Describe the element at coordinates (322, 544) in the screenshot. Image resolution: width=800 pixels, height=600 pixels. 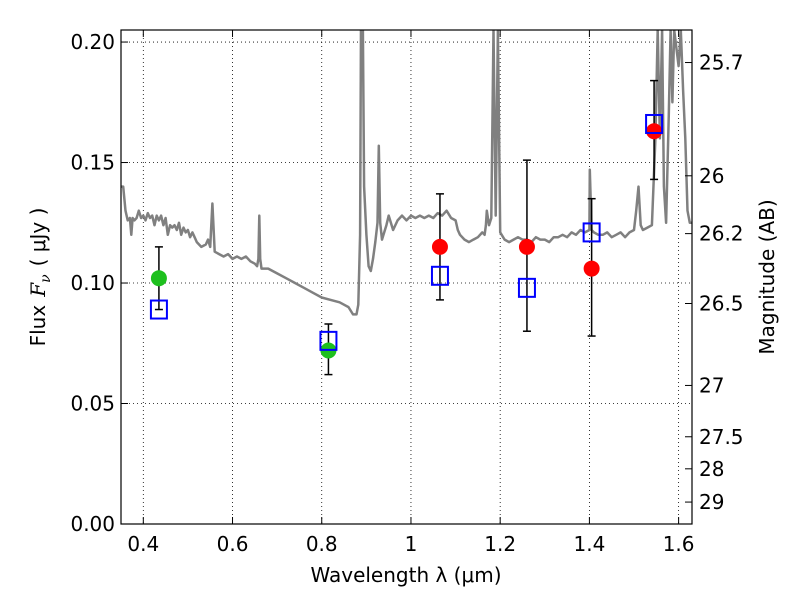
I see `x-tick-label: 0.8` at that location.